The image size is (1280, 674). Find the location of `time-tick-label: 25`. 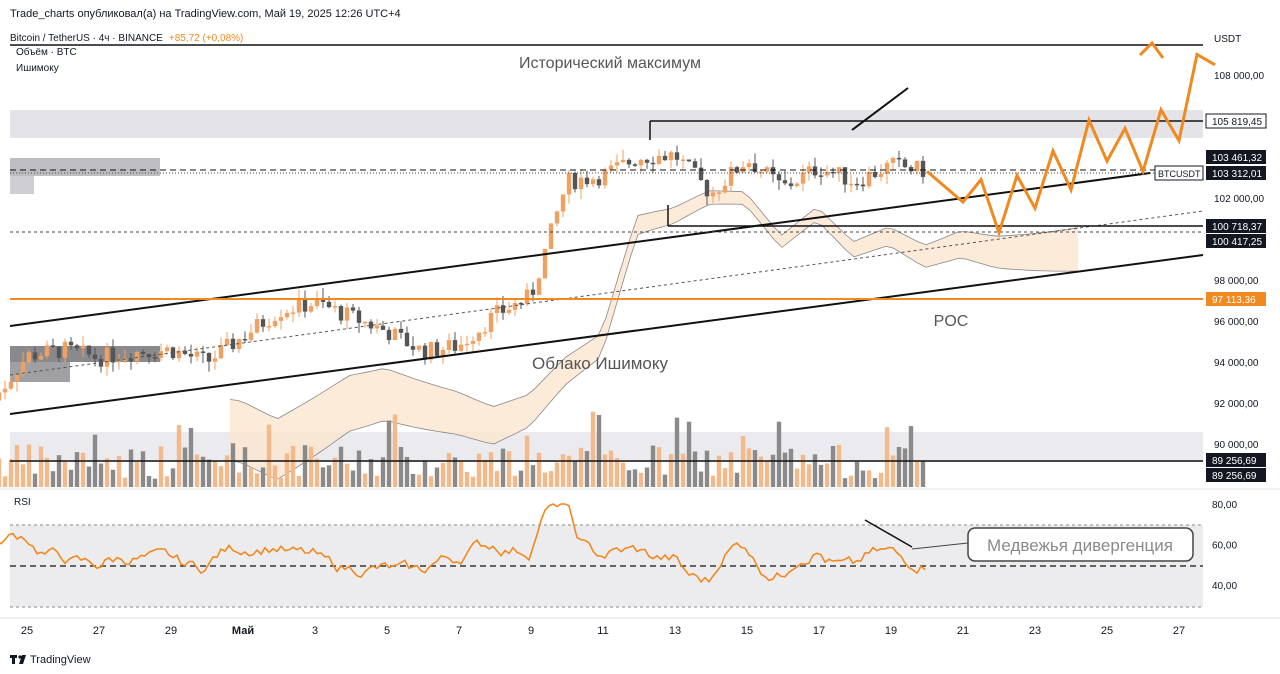

time-tick-label: 25 is located at coordinates (27, 631).